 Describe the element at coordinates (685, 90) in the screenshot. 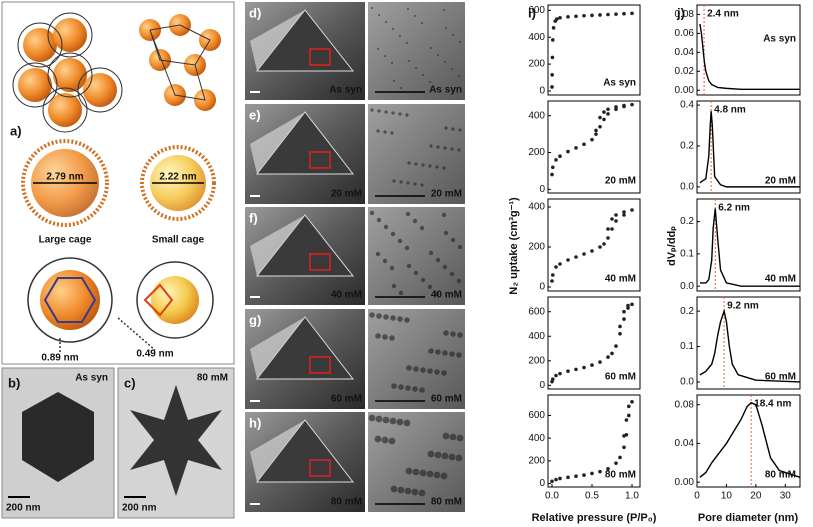

I see `y-tick-label: 0.00` at that location.